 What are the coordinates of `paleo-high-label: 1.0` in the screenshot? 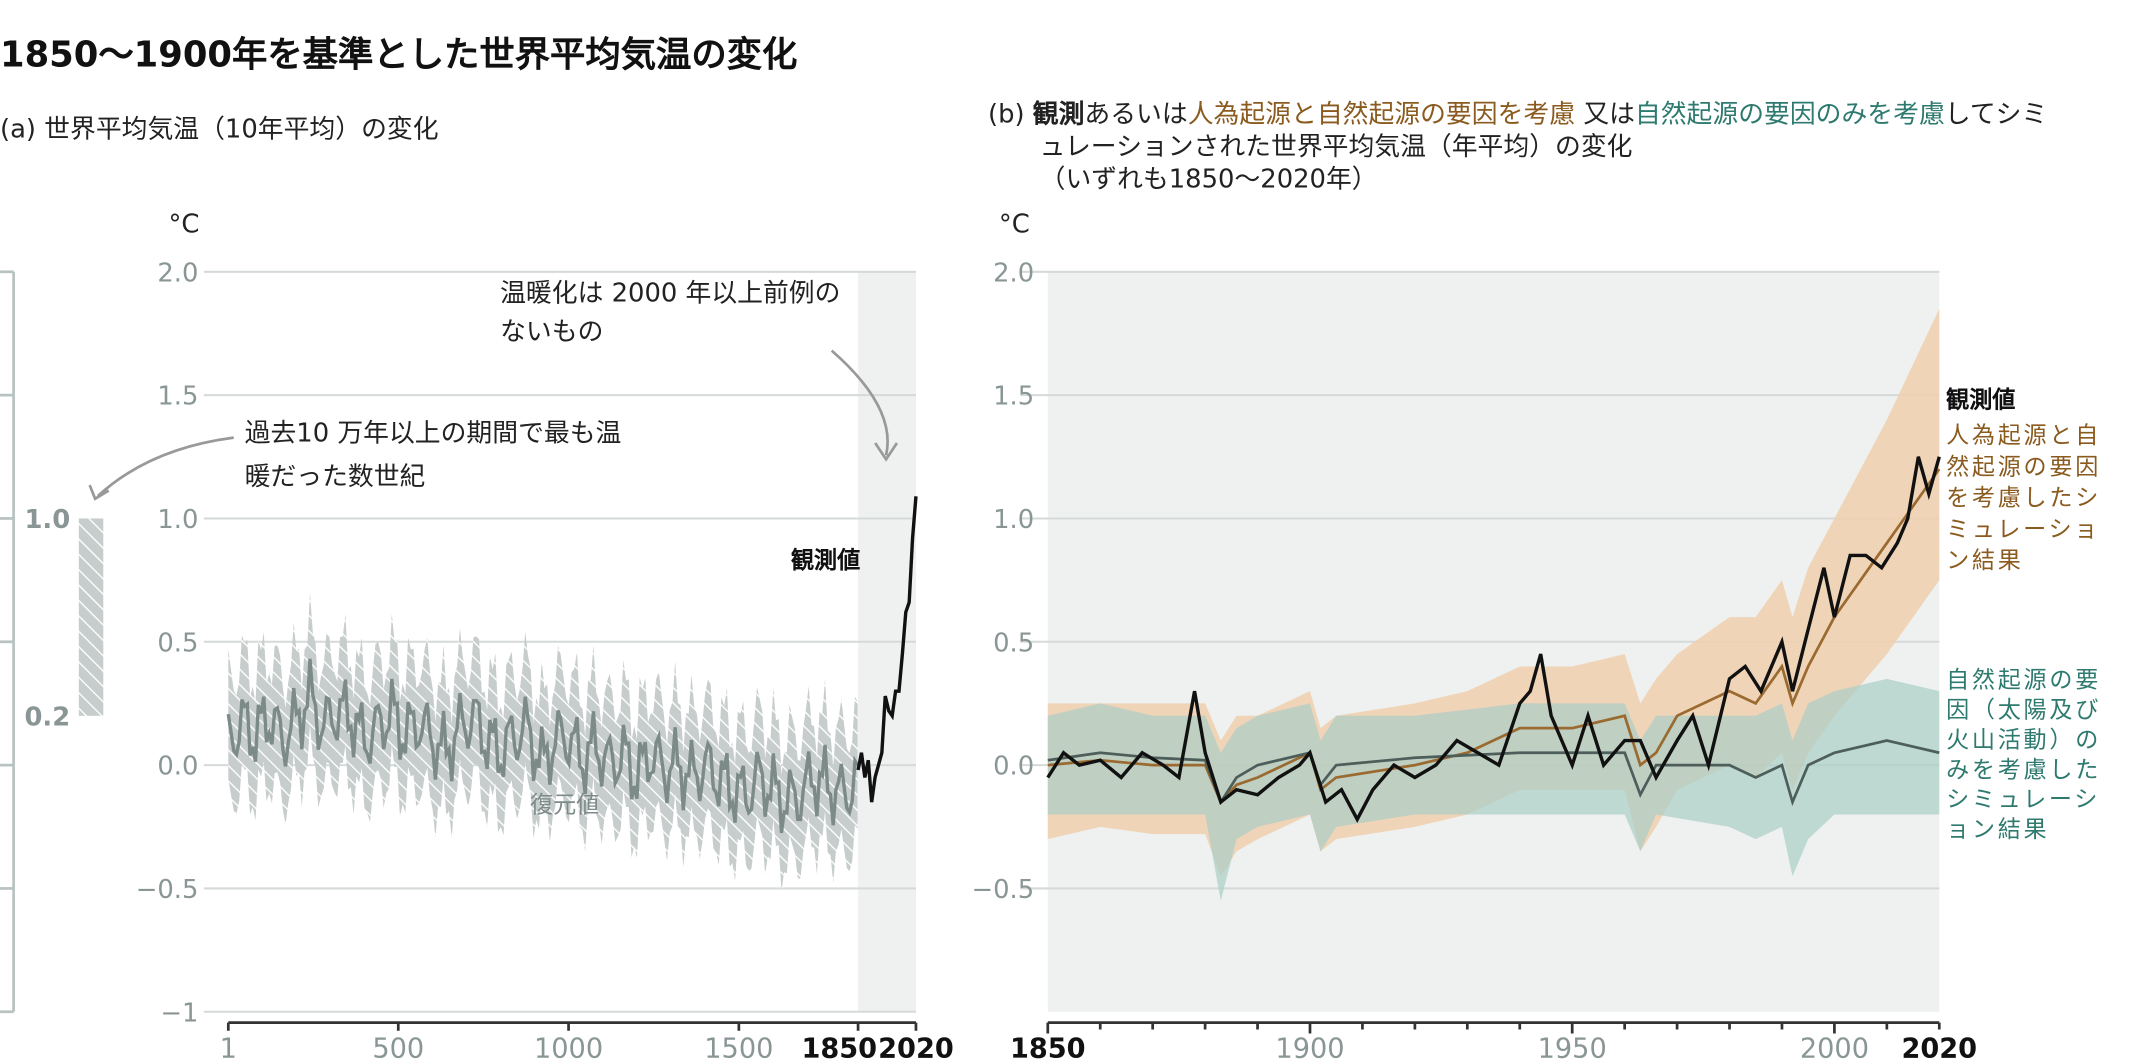 It's located at (47, 520).